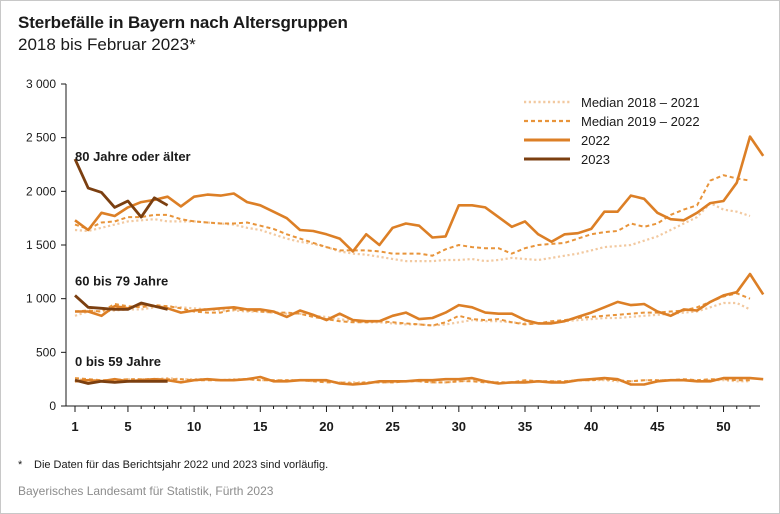  I want to click on legend-label: 2022, so click(595, 140).